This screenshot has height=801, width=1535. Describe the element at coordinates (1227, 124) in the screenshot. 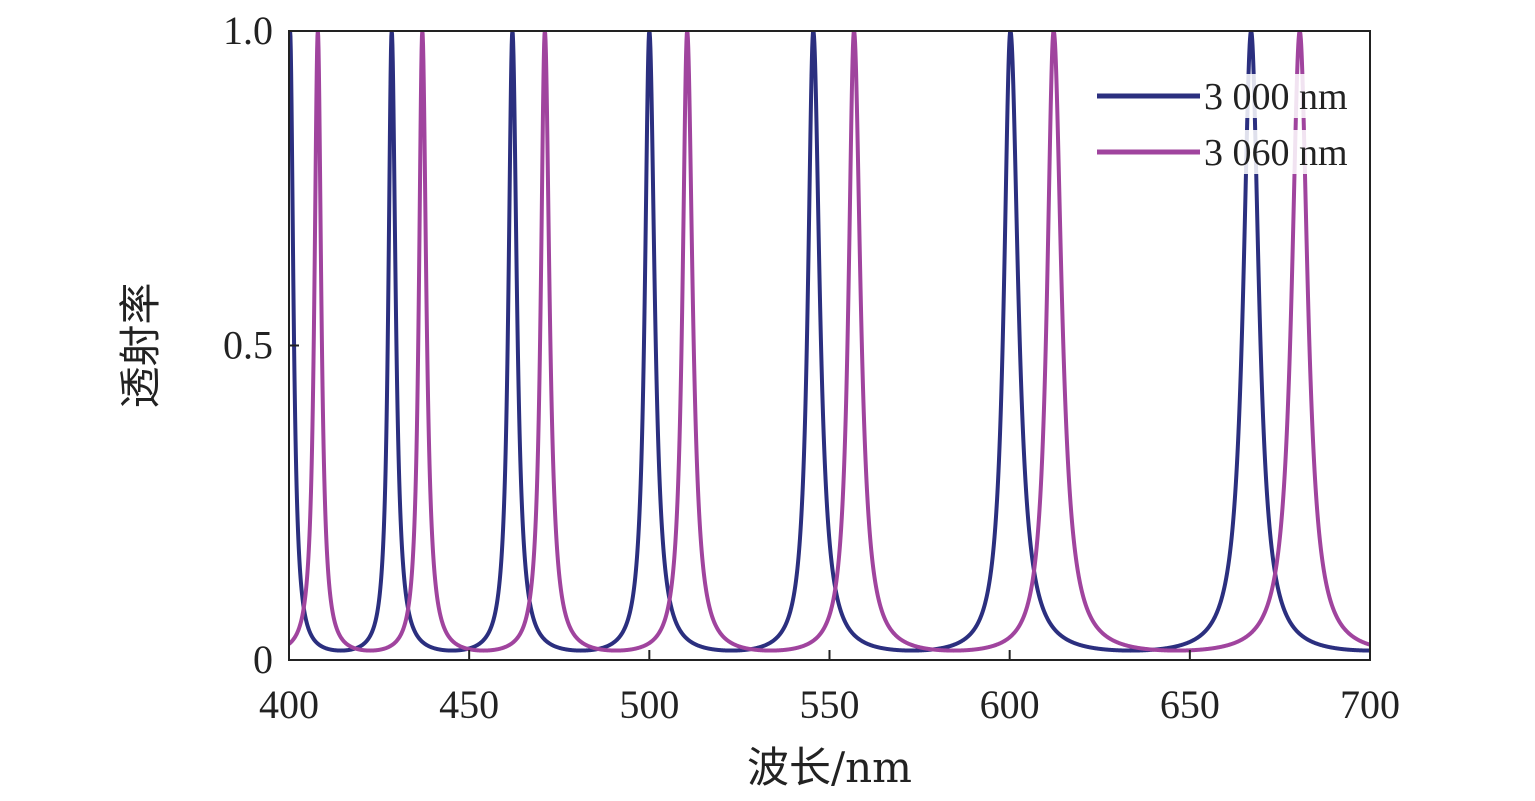

I see `legend: 3 000 nm 3 060 nm` at that location.